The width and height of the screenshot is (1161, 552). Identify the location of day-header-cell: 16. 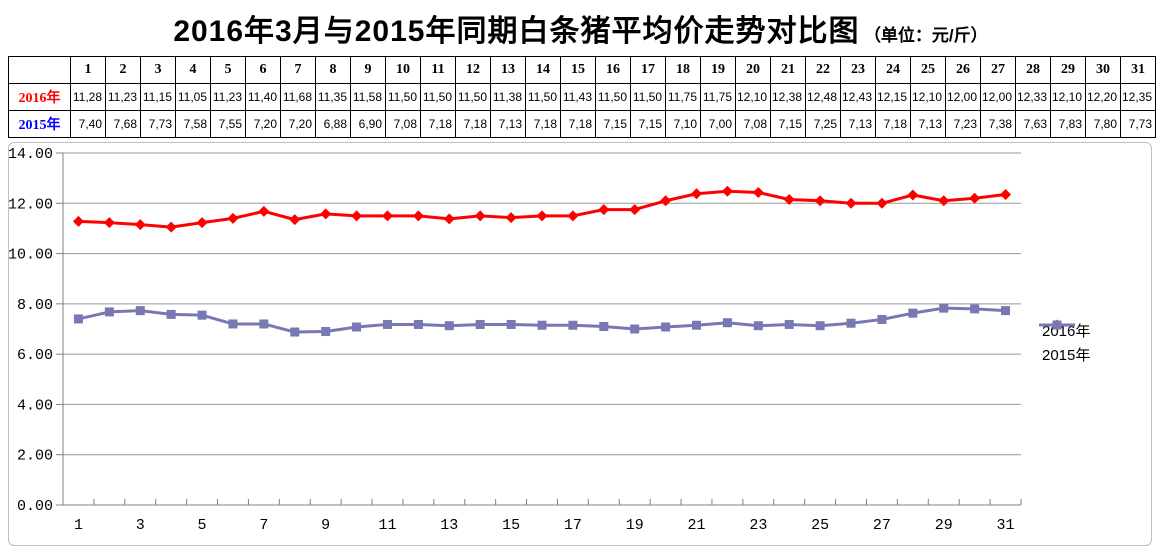
(613, 70).